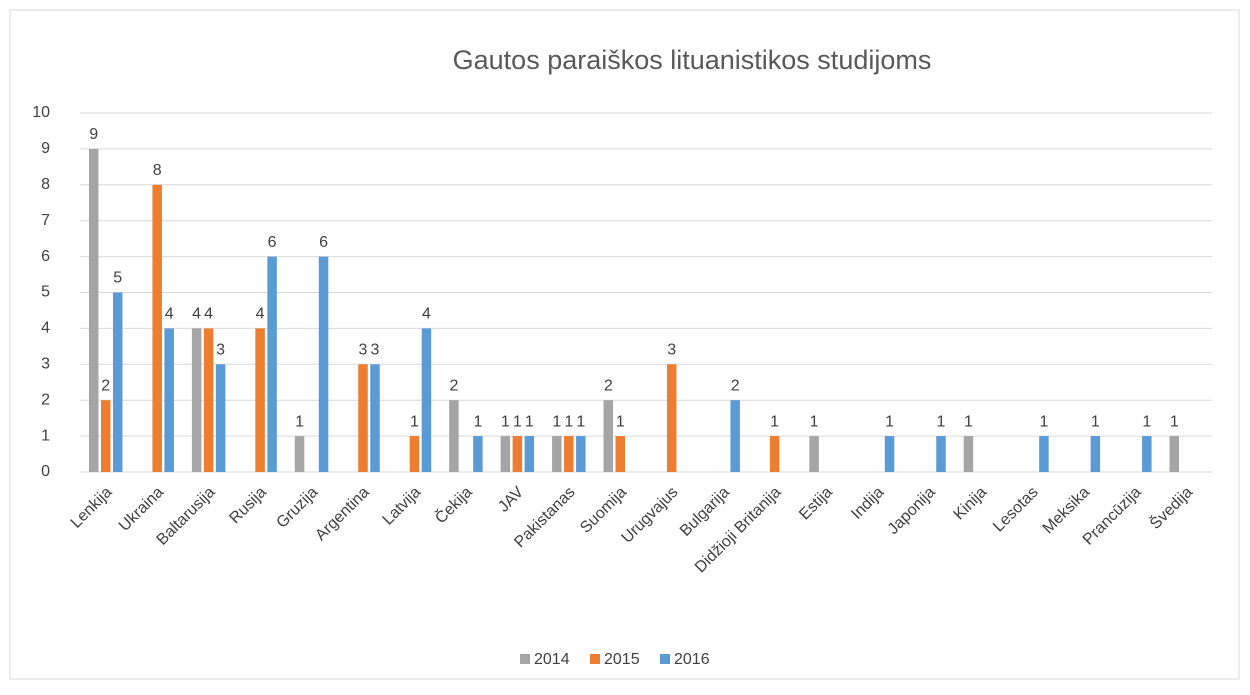 This screenshot has width=1250, height=695. Describe the element at coordinates (41, 112) in the screenshot. I see `y-tick-label: 10` at that location.